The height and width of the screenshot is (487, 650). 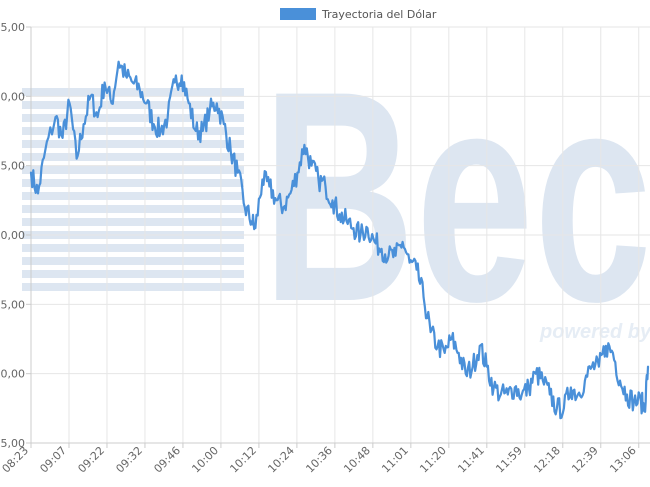 What do you see at coordinates (91, 460) in the screenshot?
I see `x-tick-label: 09:22` at bounding box center [91, 460].